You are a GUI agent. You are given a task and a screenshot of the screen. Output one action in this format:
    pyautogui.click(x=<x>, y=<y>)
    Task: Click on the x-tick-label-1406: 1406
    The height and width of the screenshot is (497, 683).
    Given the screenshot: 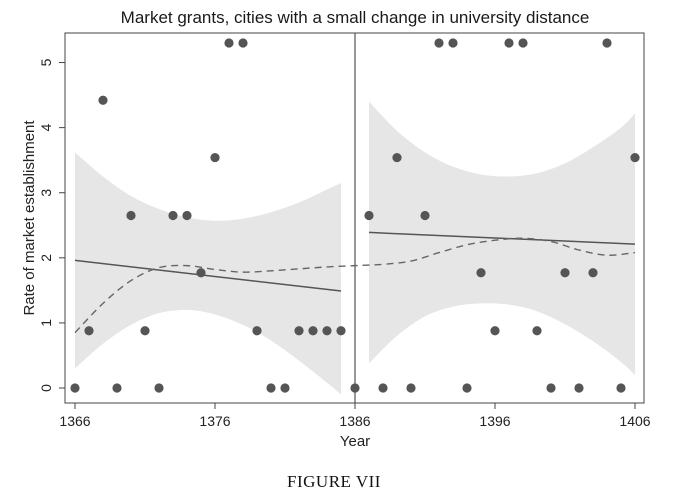 What is the action you would take?
    pyautogui.click(x=634, y=421)
    